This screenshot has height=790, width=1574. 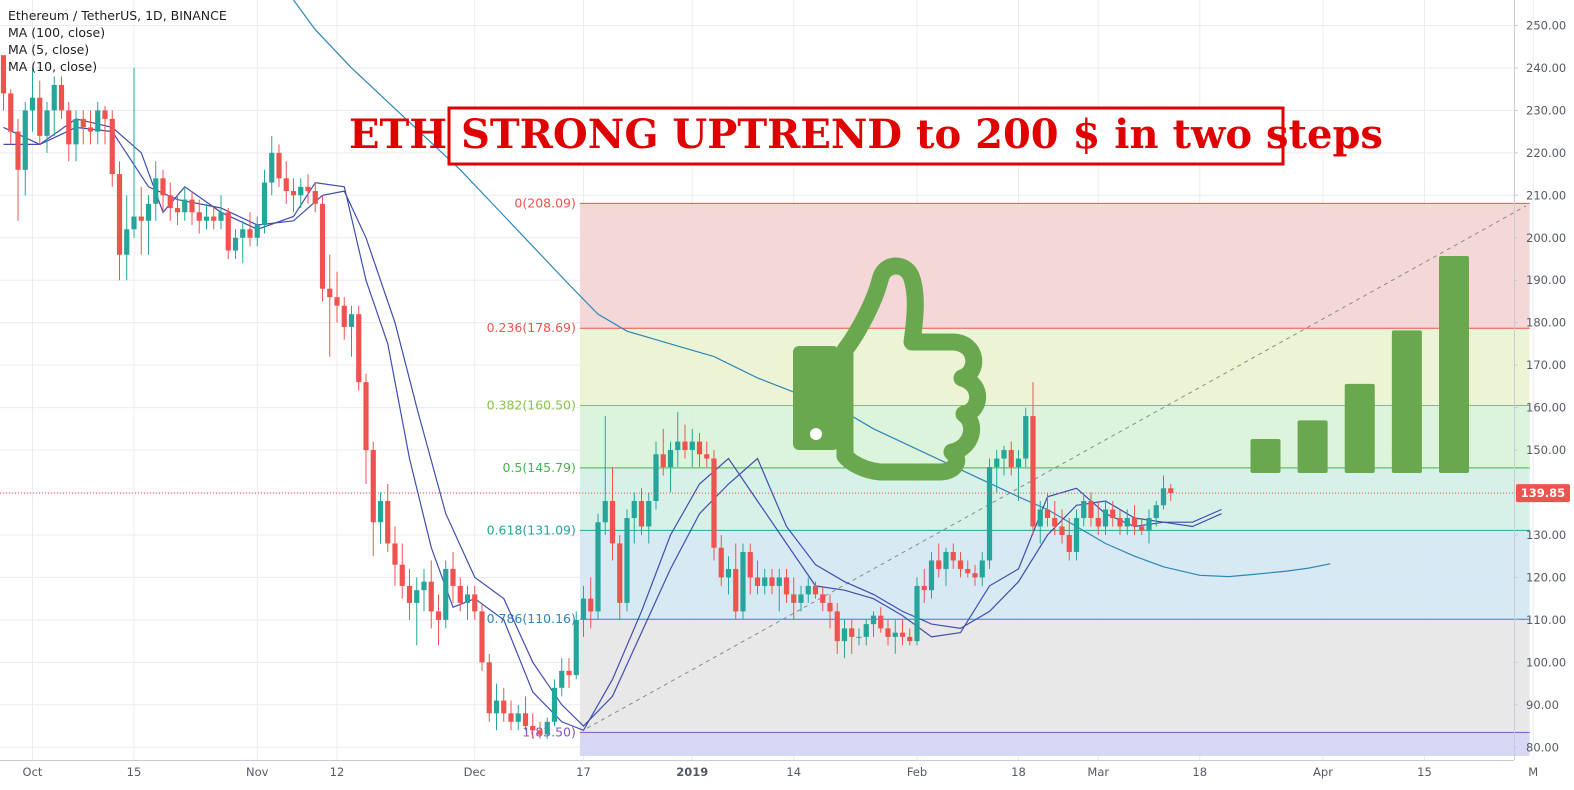 I want to click on y-tick-label: 200.00, so click(x=1546, y=238).